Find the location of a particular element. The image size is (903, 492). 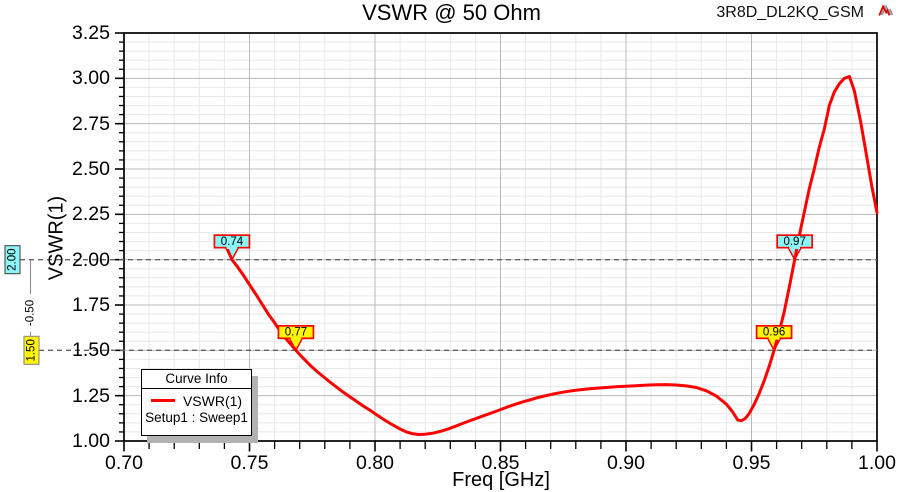

y-tick-label: 1.75 is located at coordinates (91, 305).